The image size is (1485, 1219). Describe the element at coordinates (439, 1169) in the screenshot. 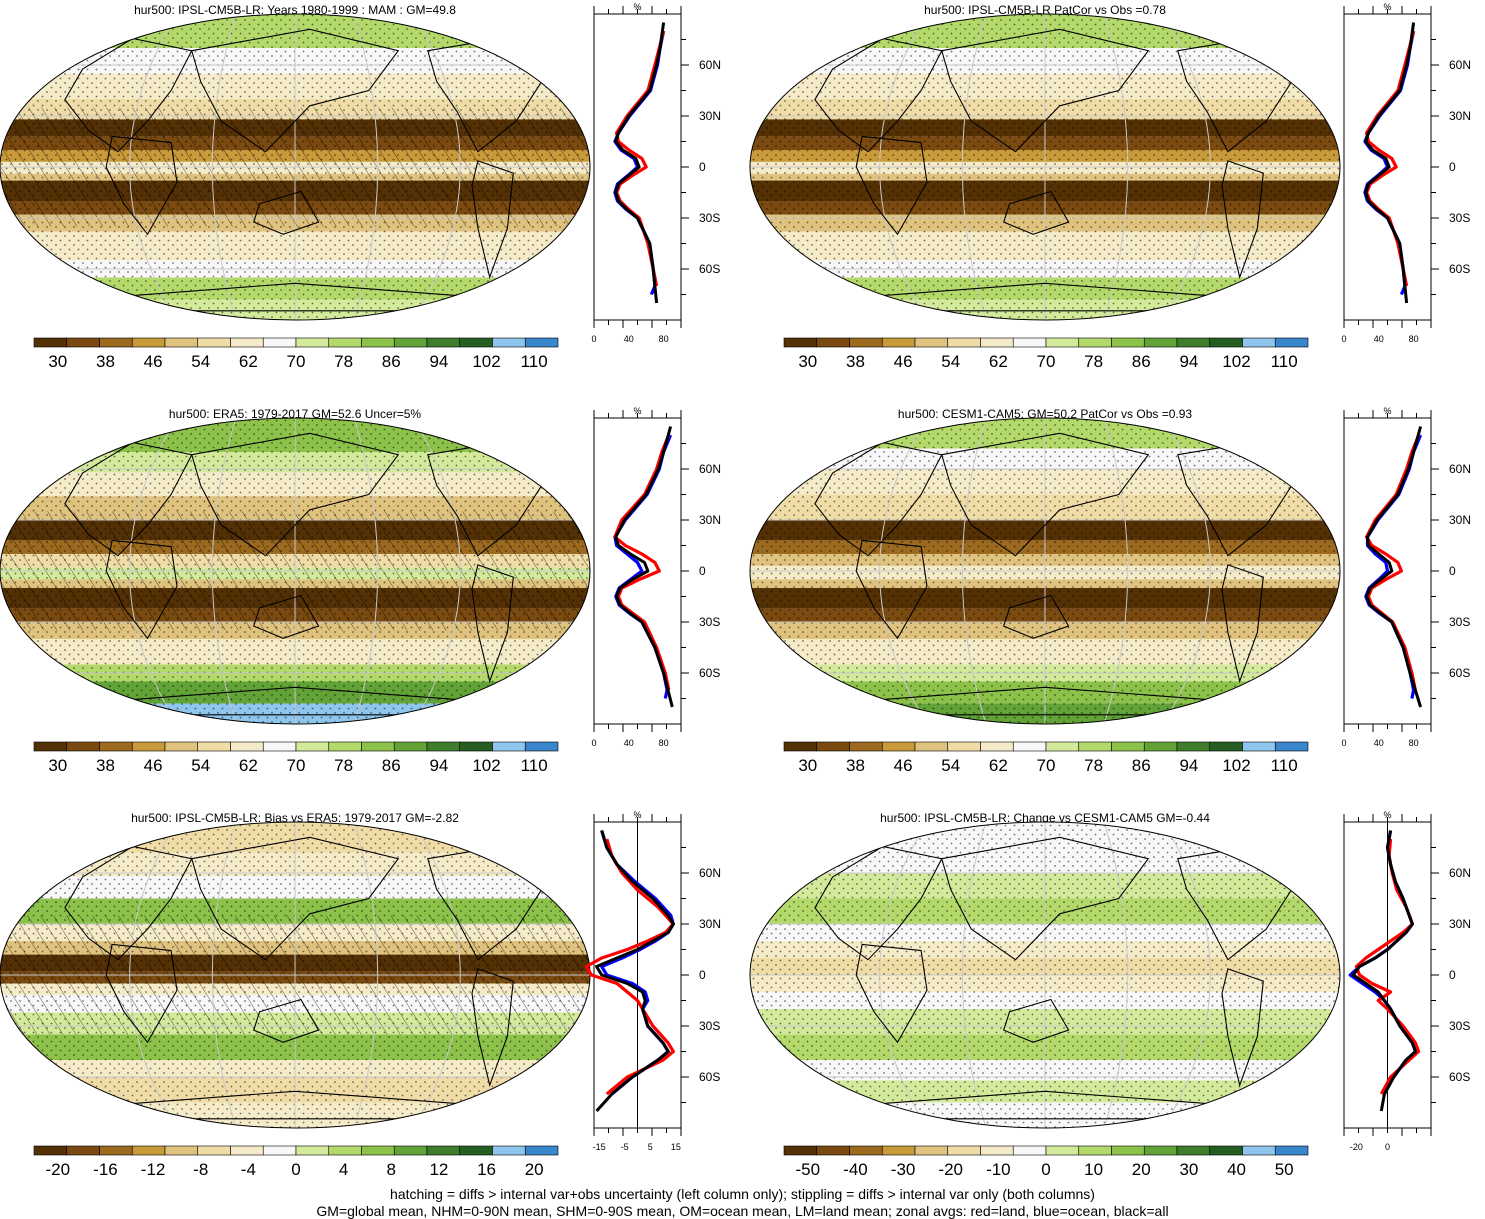

I see `colorbar-tick-label: 12` at that location.